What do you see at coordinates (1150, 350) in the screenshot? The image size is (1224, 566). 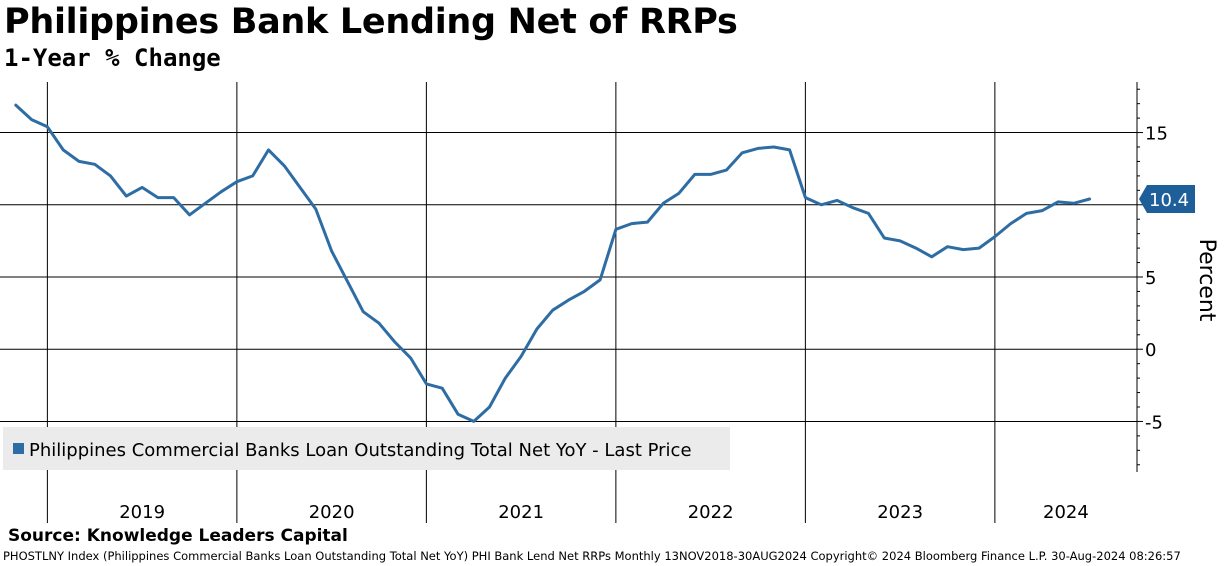 I see `y-tick-label: 0` at bounding box center [1150, 350].